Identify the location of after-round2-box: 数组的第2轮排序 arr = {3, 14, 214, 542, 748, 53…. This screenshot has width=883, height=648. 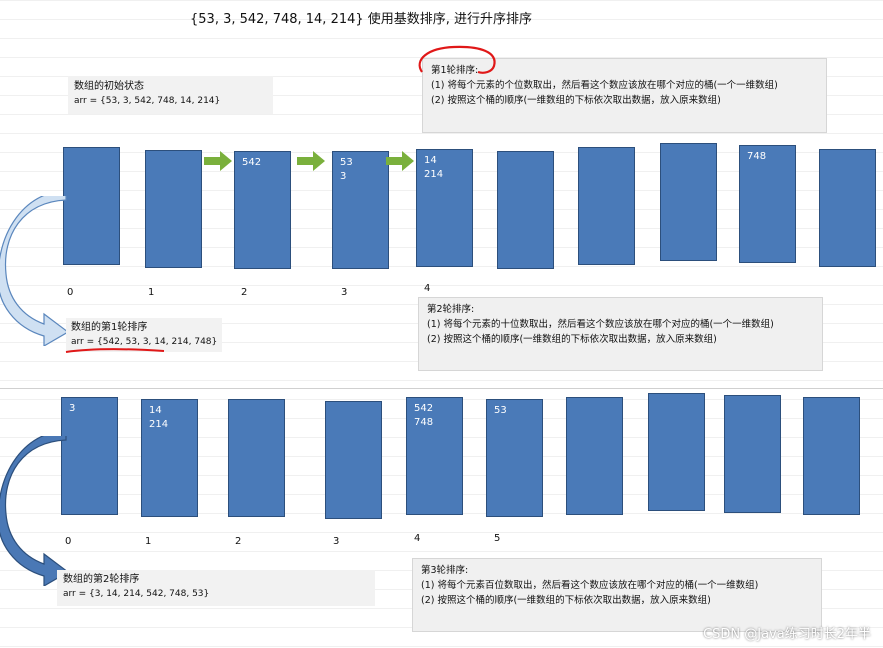
(216, 588).